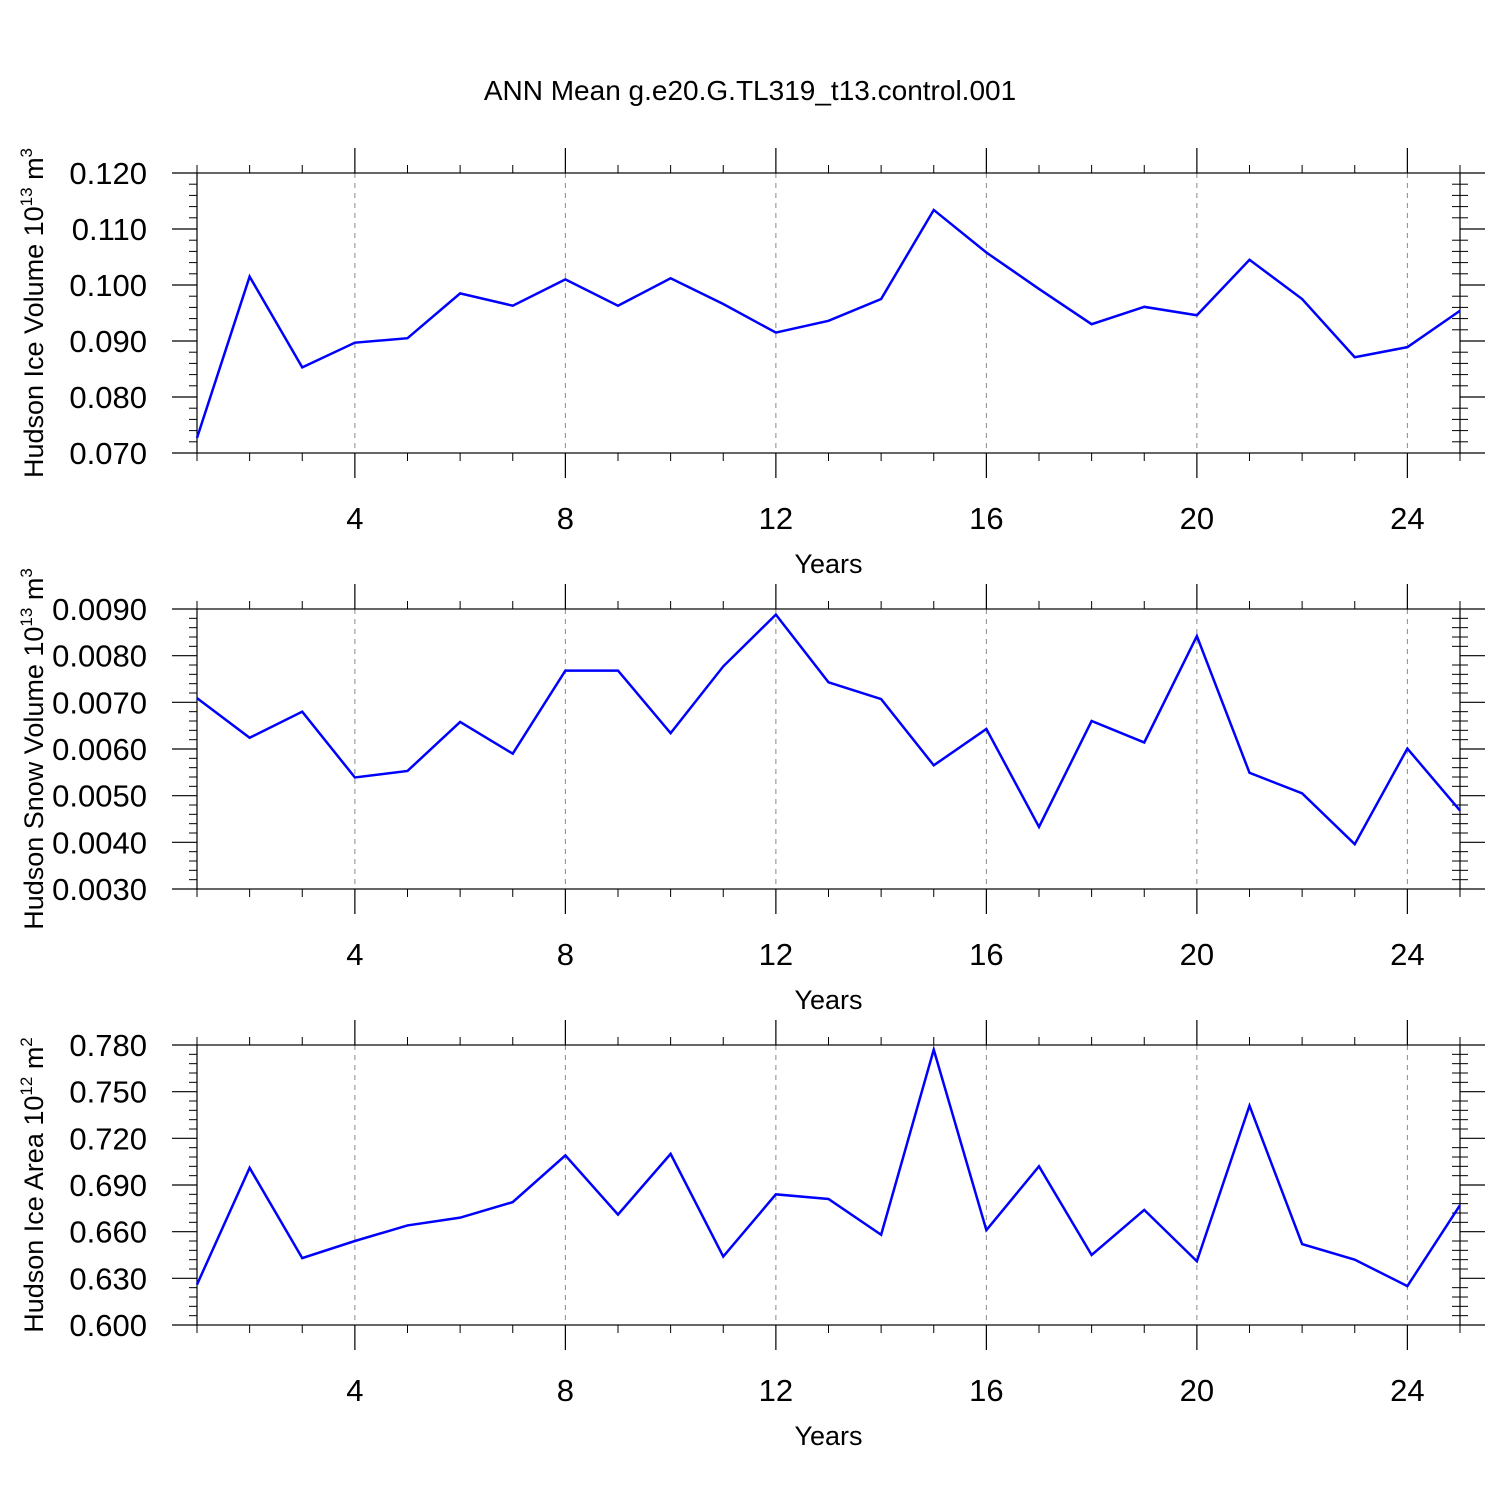 The height and width of the screenshot is (1500, 1500). Describe the element at coordinates (26, 572) in the screenshot. I see `y-axis-title-unit-exponent: 3` at that location.